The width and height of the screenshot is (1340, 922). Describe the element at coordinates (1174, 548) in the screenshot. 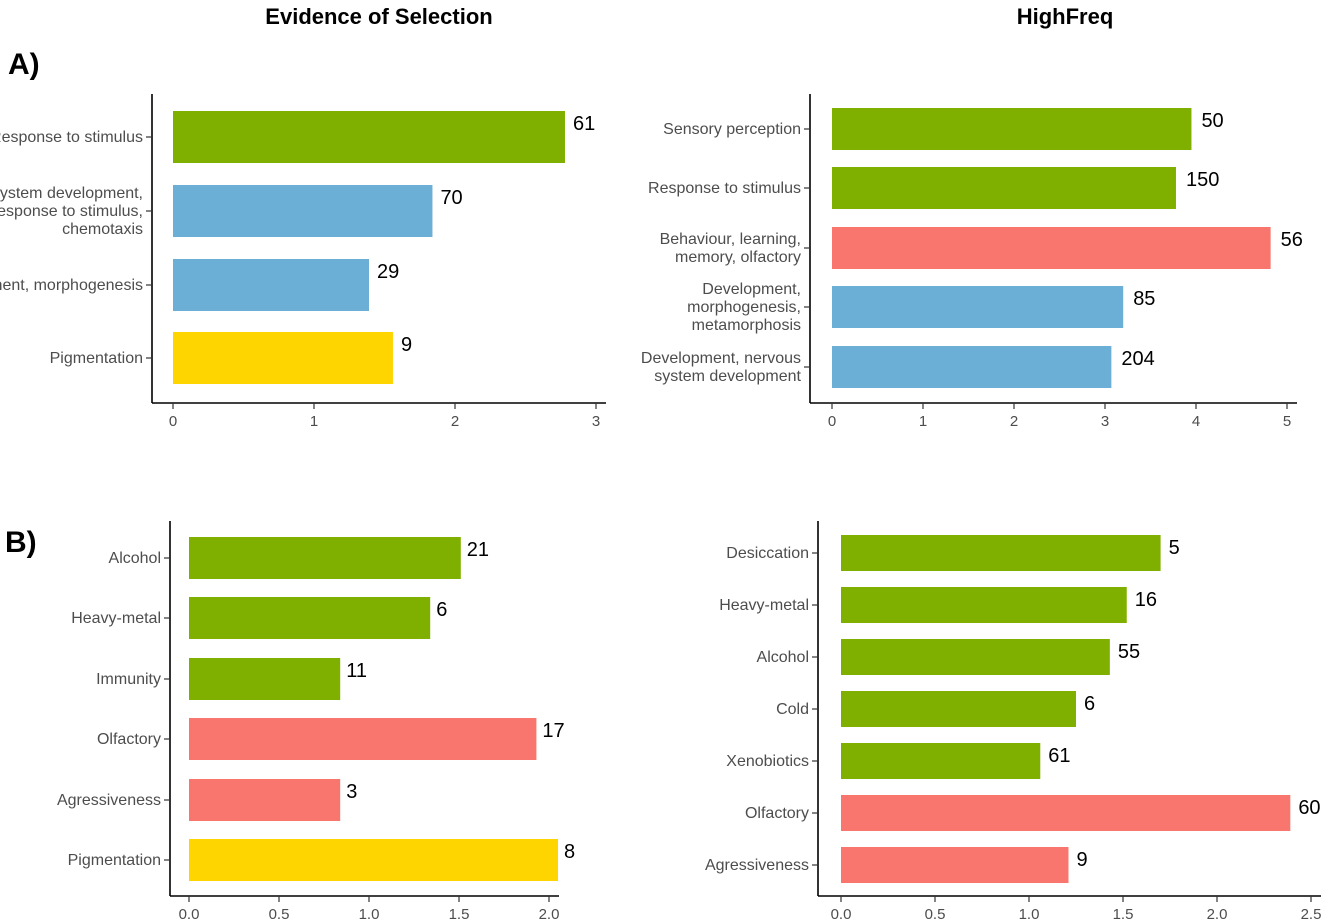

I see `bar-value-label: 5` at that location.